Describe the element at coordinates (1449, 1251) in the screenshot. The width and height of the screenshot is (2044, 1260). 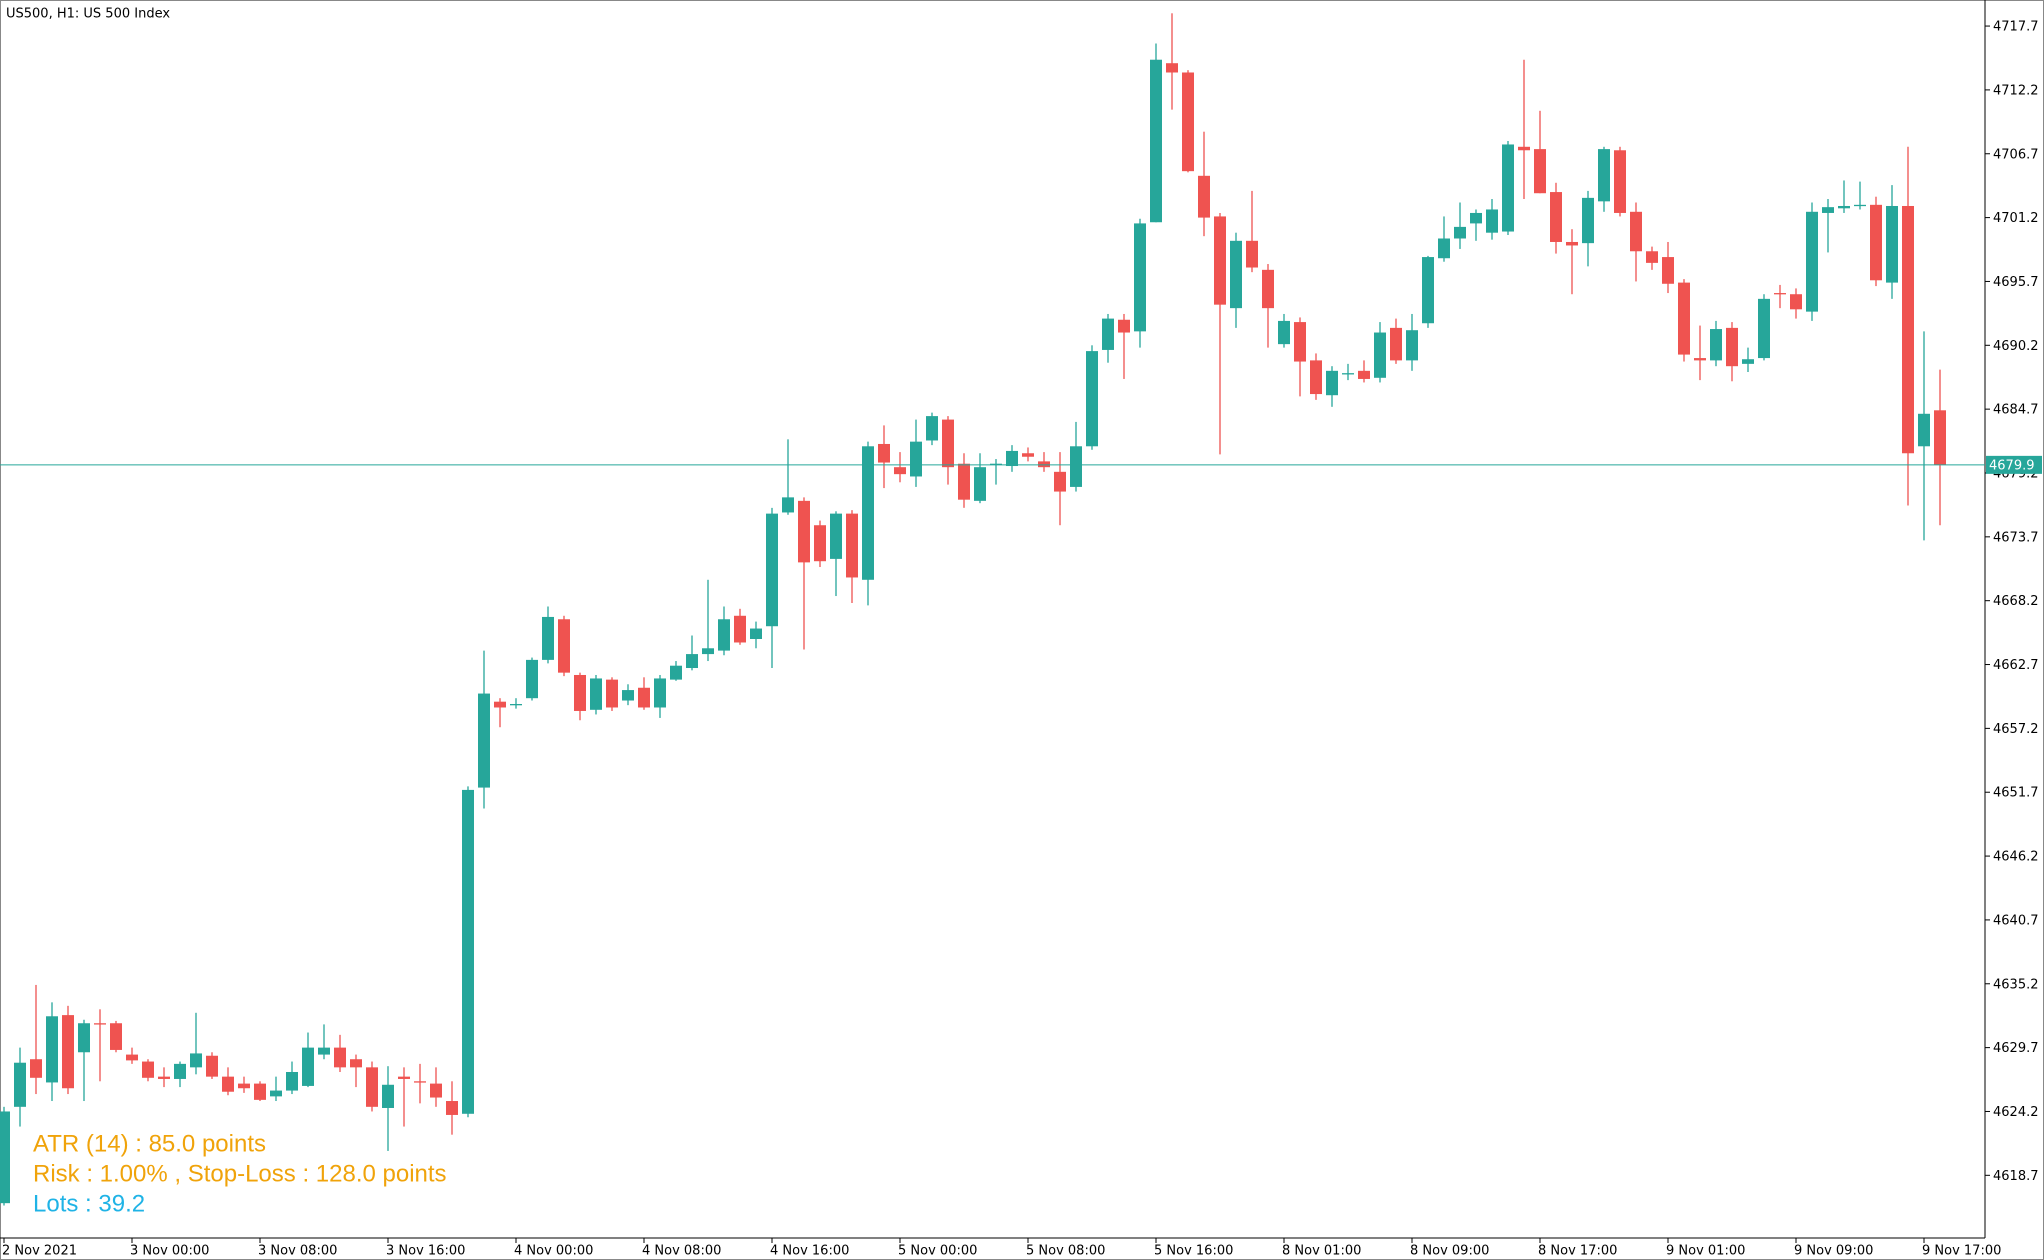
I see `x-tick-label: 8 Nov 09:00` at that location.